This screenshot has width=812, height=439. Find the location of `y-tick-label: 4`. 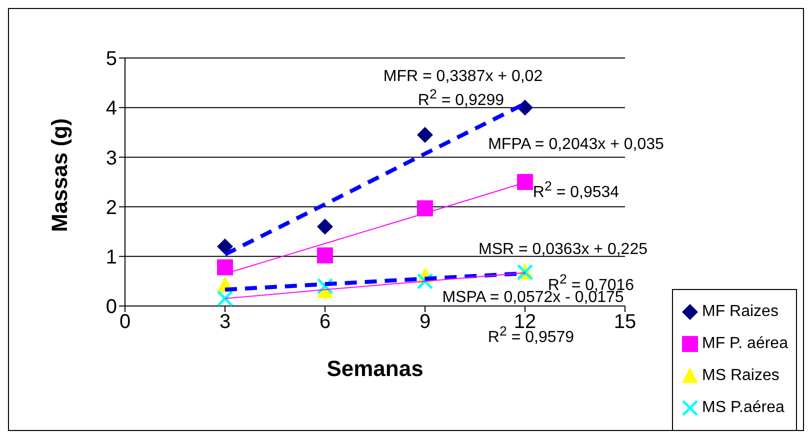

y-tick-label: 4 is located at coordinates (111, 109).